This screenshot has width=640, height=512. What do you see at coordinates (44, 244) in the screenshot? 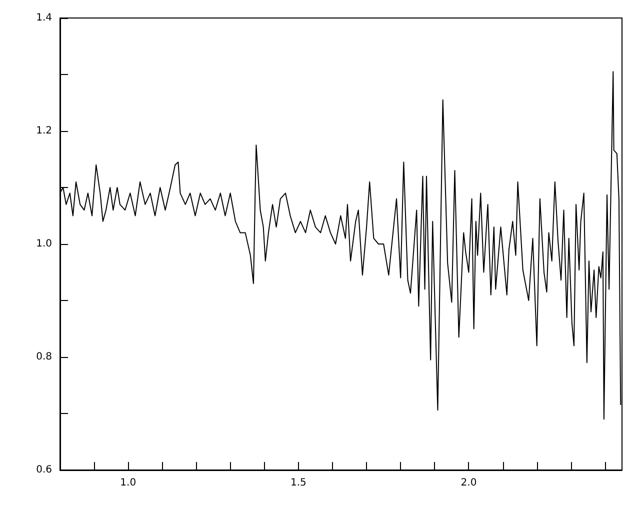
I see `y-tick-label: 1.0` at bounding box center [44, 244].